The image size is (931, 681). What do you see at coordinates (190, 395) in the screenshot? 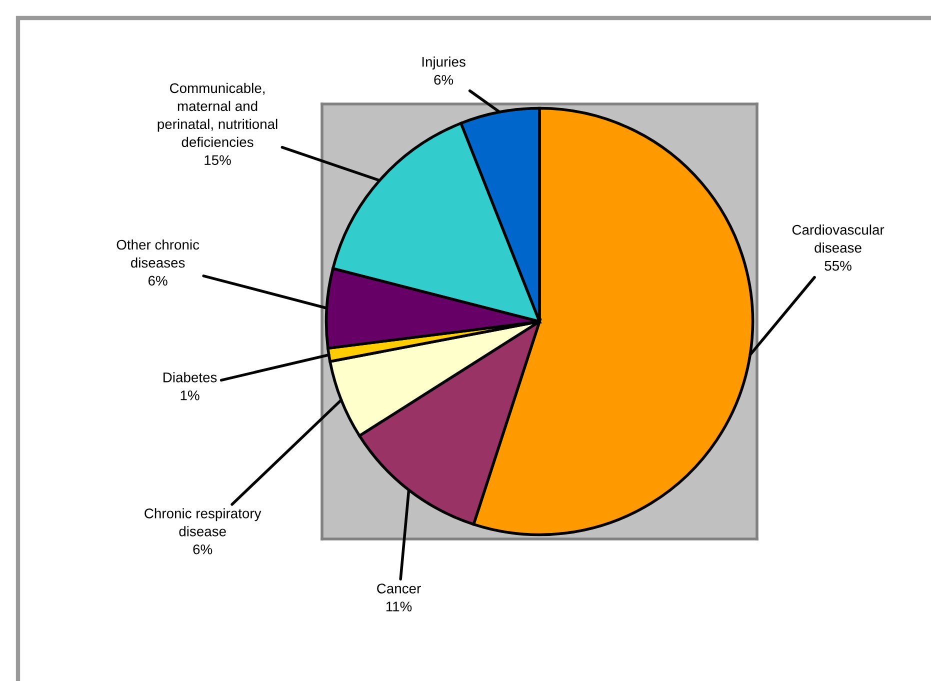
I see `data-label: 1%` at bounding box center [190, 395].